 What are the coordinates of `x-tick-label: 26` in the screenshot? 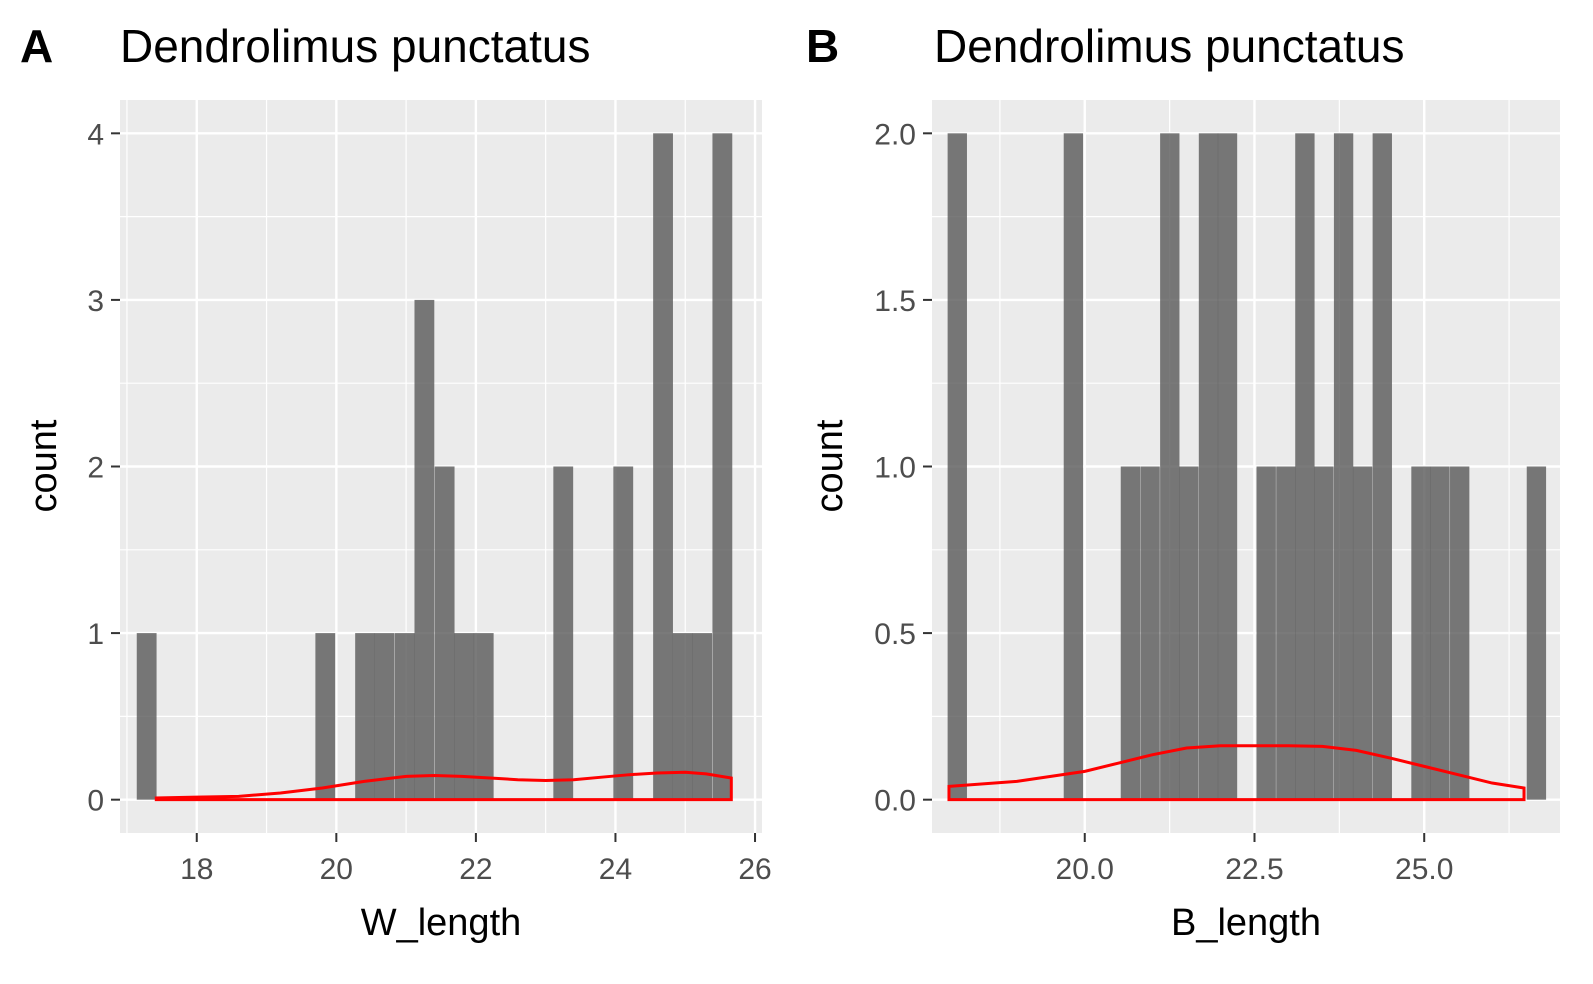 It's located at (754, 869).